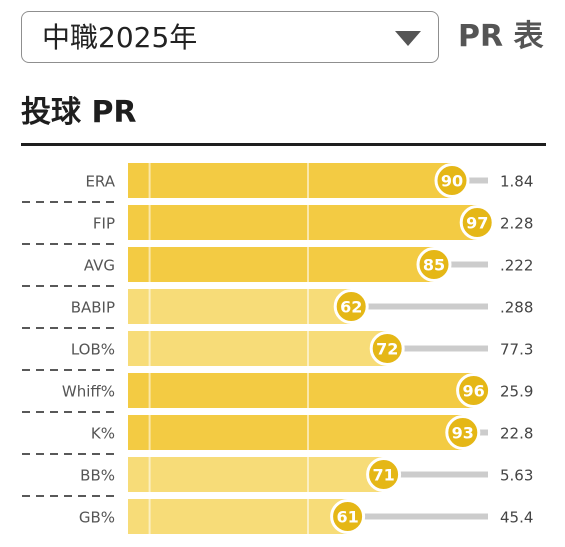 This screenshot has width=565, height=547. Describe the element at coordinates (516, 518) in the screenshot. I see `stat-value-label: 45.4` at that location.